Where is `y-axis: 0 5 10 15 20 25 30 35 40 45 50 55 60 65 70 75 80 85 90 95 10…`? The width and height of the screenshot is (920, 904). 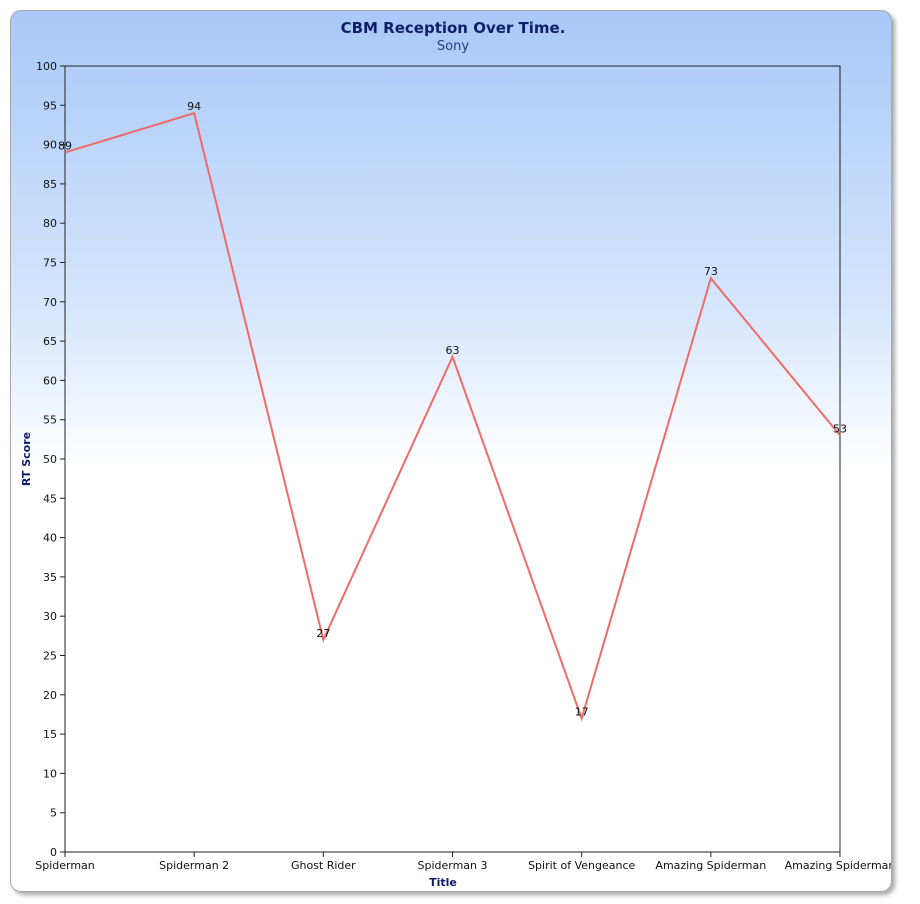
y-axis: 0 5 10 15 20 25 30 35 40 45 50 55 60 65 70 75 80 85 90 95 10… is located at coordinates (50, 459).